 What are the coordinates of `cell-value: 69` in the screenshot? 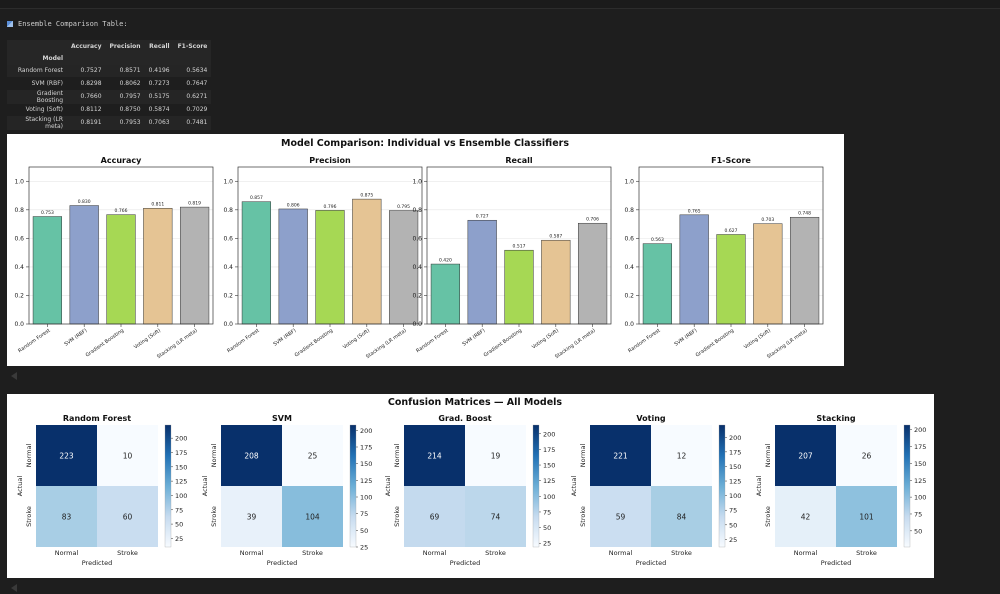 It's located at (435, 517).